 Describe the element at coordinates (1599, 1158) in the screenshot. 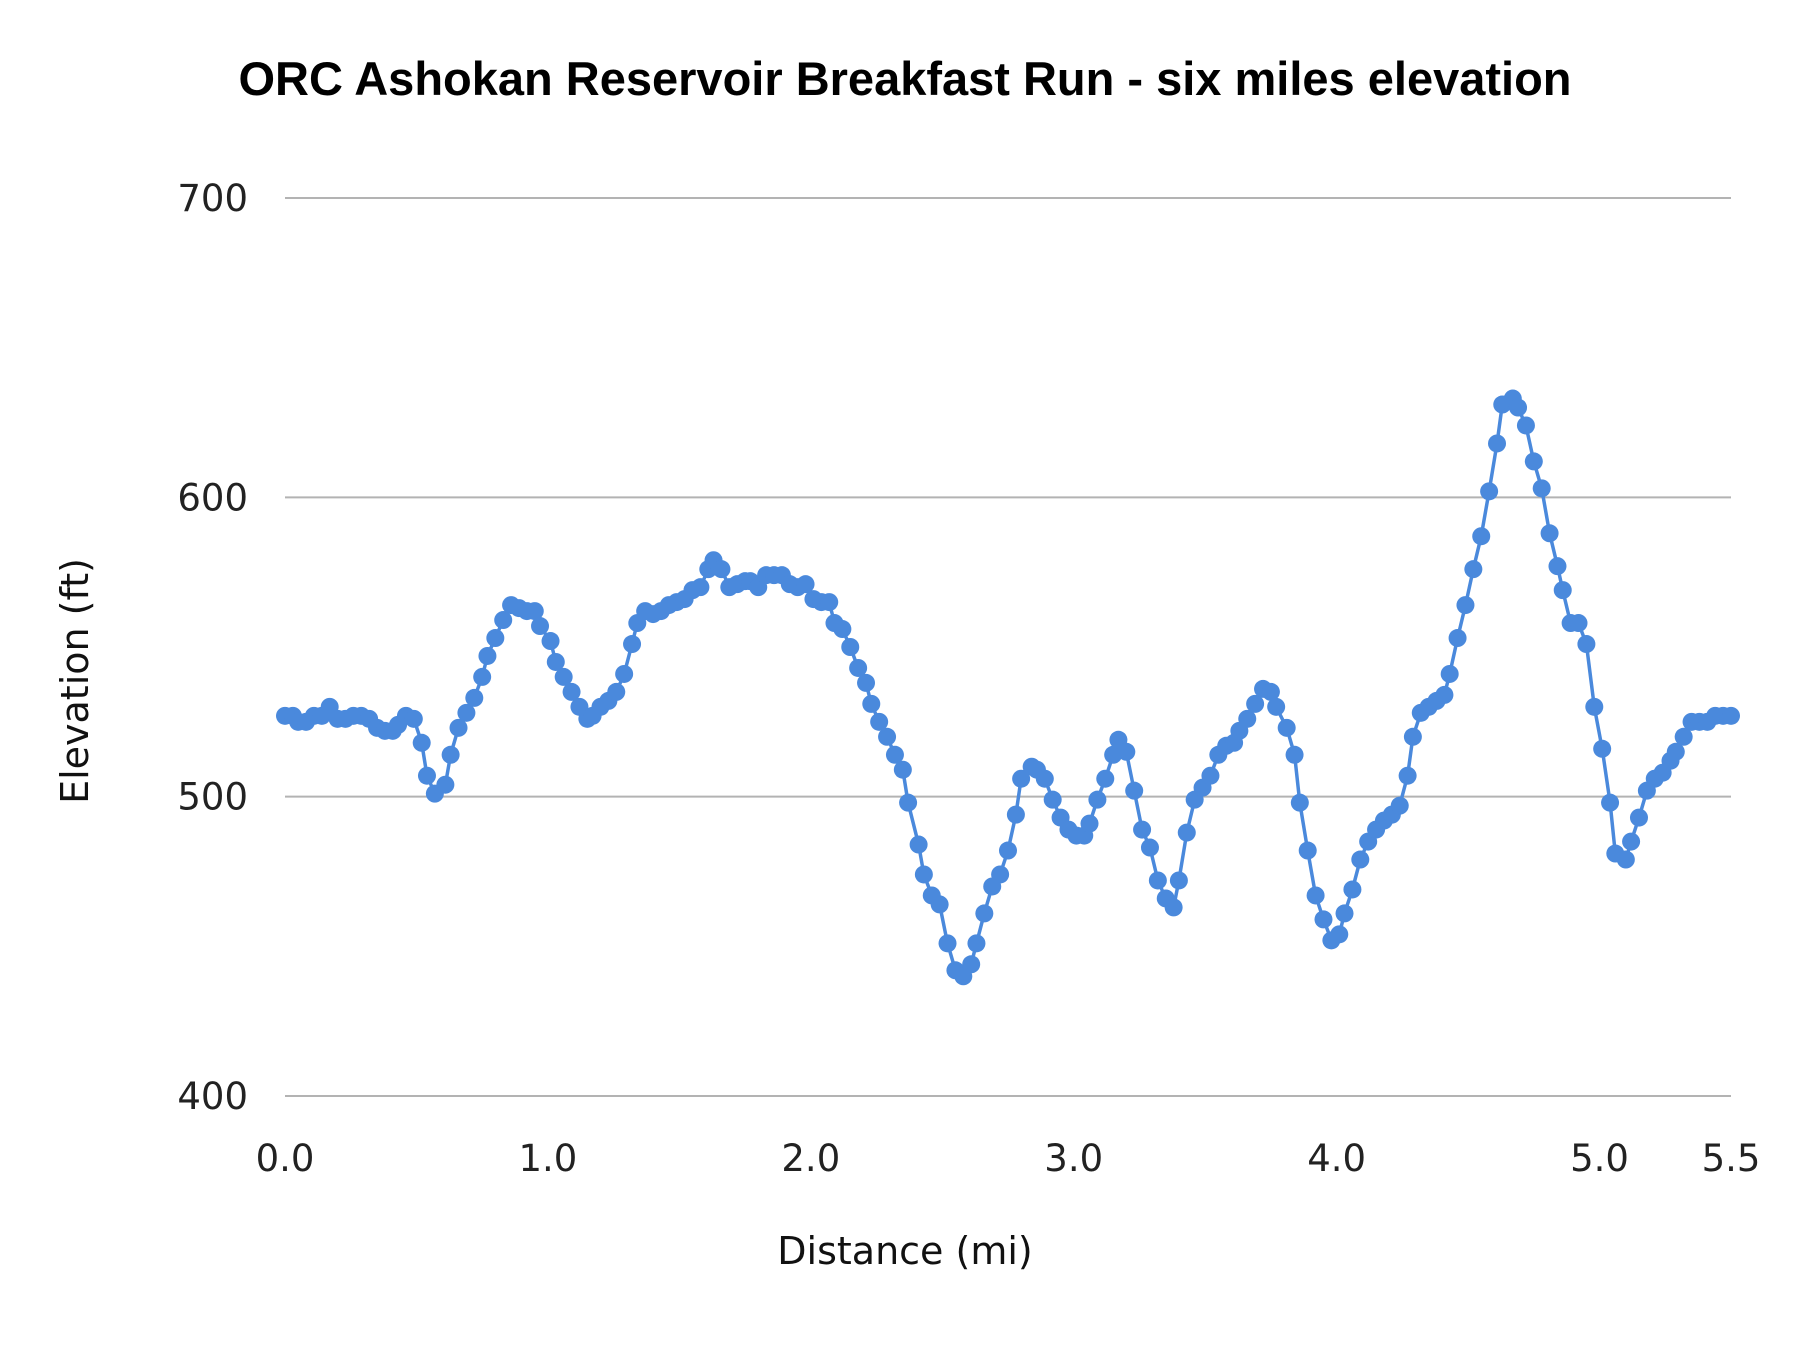

I see `x-tick-label: 5.0` at that location.